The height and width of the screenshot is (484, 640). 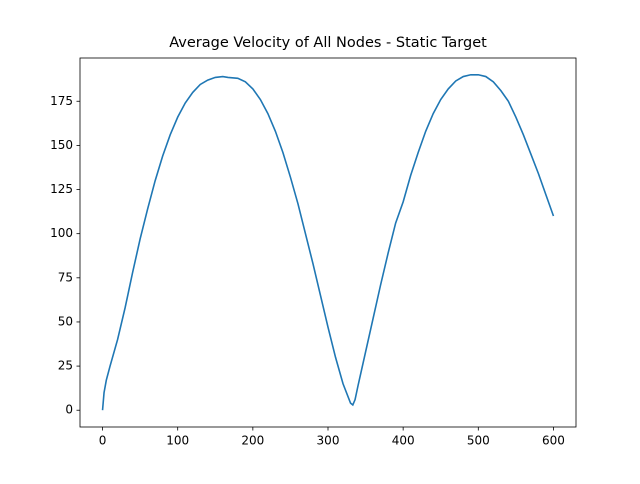 What do you see at coordinates (65, 321) in the screenshot?
I see `y-tick-label: 50` at bounding box center [65, 321].